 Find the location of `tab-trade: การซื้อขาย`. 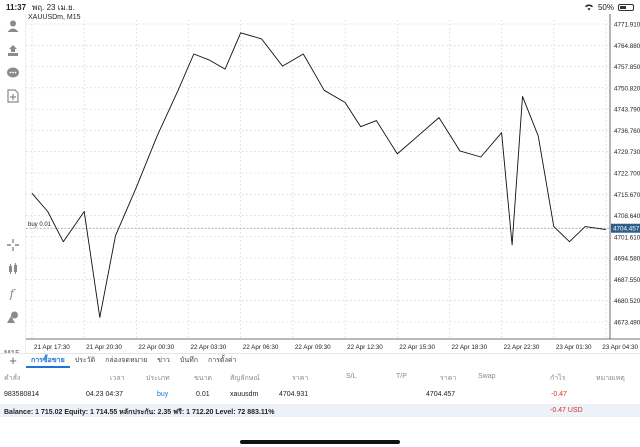

tab-trade: การซื้อขาย is located at coordinates (48, 361).